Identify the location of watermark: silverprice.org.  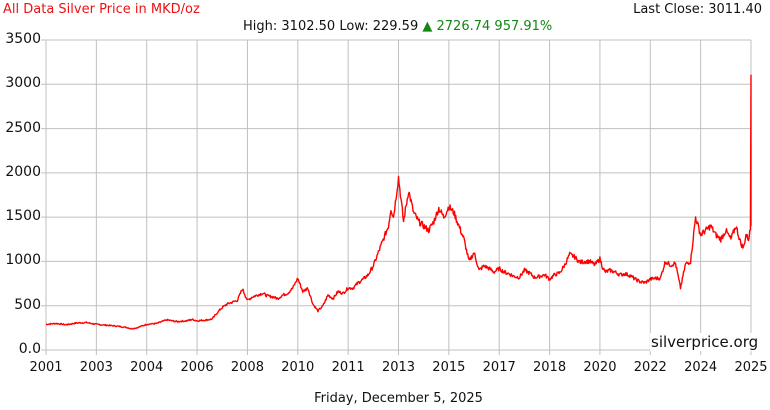
(705, 342).